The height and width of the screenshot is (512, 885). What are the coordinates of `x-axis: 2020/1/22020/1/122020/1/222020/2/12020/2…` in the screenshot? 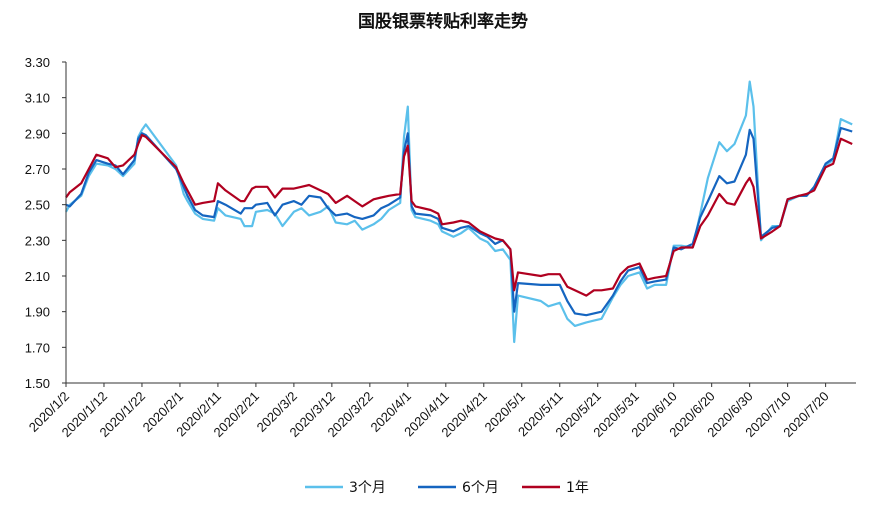 It's located at (429, 411).